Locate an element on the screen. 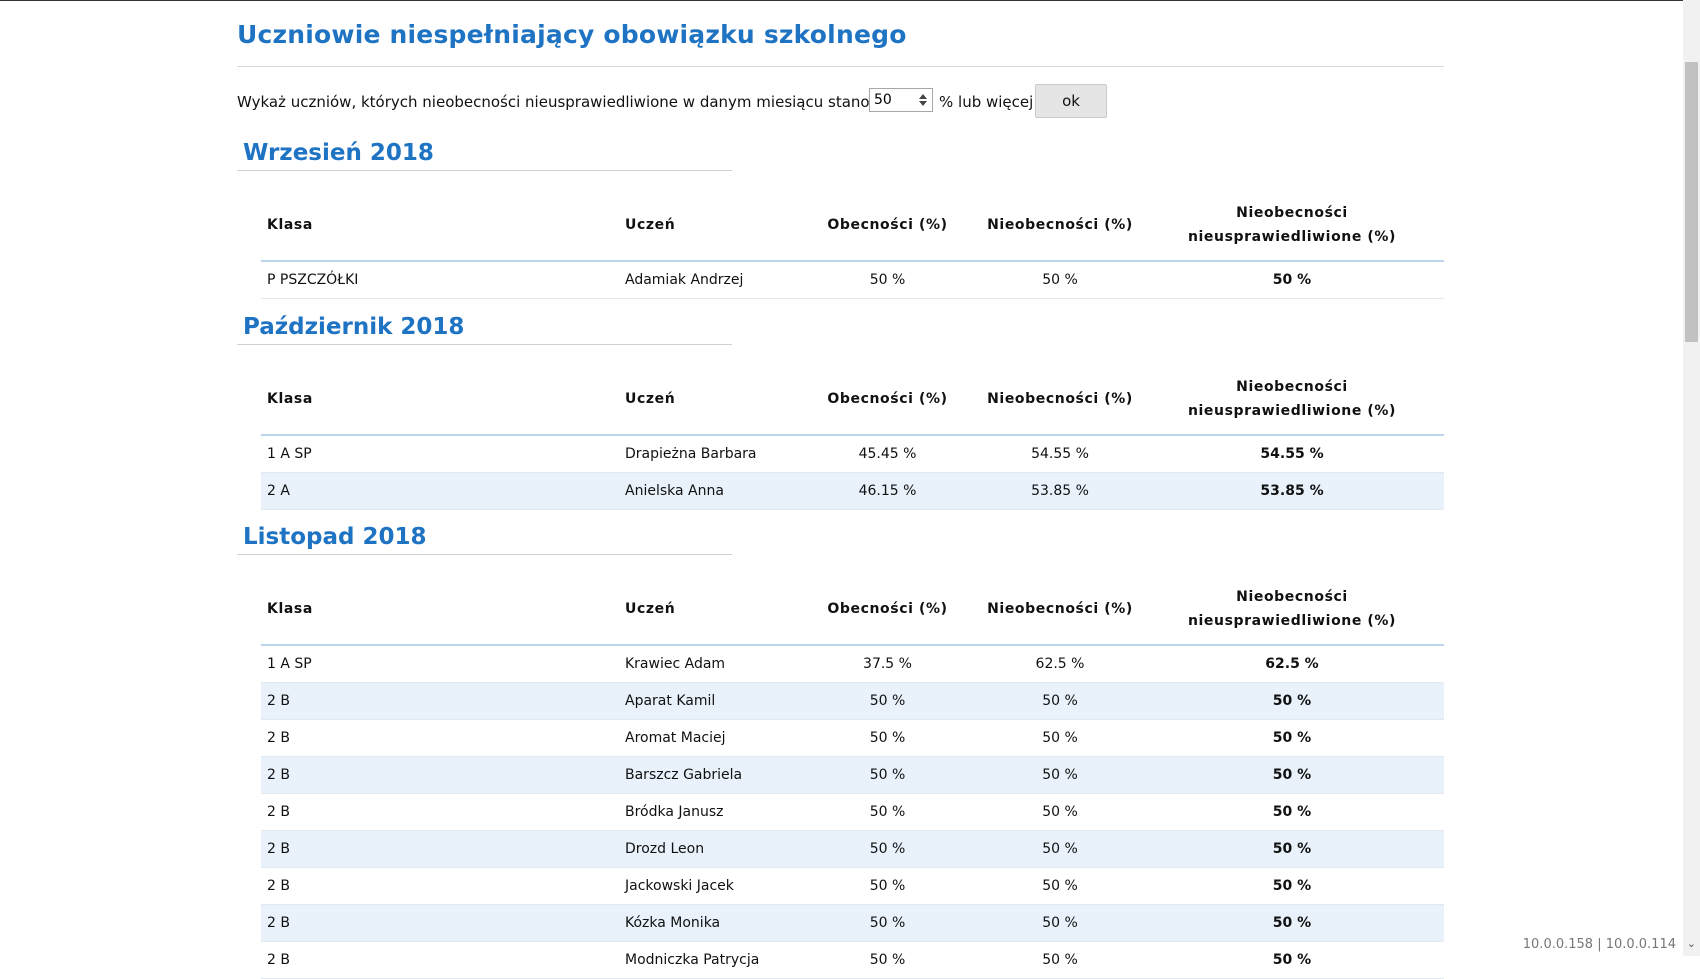 This screenshot has height=979, width=1700. threshold-input is located at coordinates (892, 100).